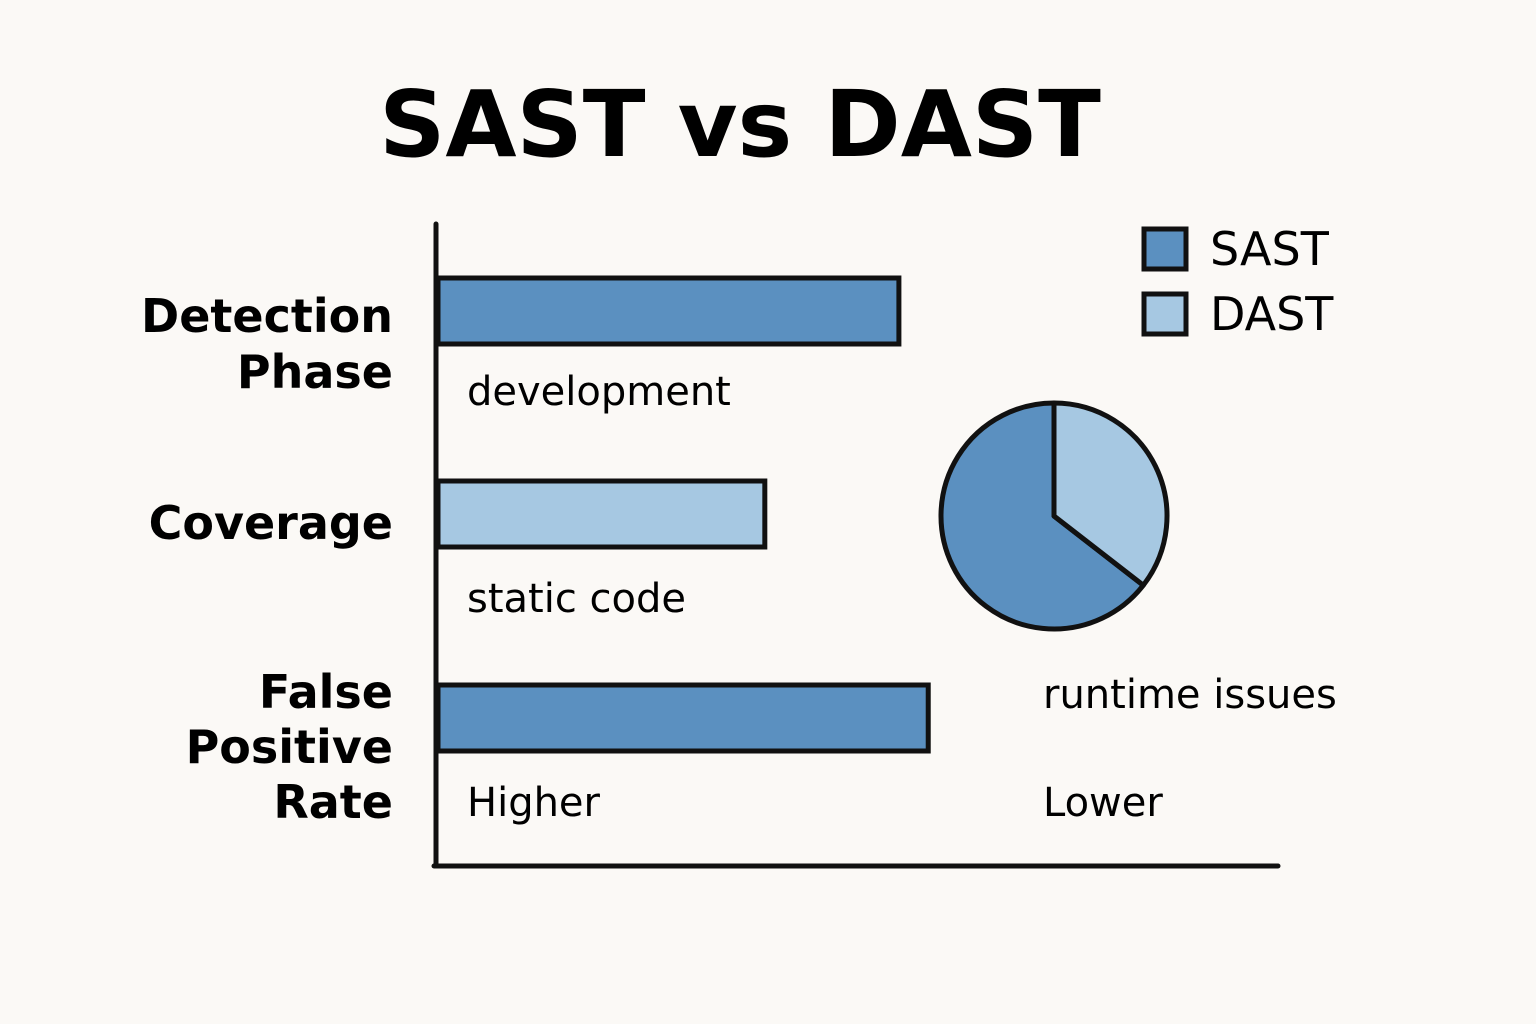 The image size is (1536, 1024). I want to click on category-label-line: Rate, so click(333, 802).